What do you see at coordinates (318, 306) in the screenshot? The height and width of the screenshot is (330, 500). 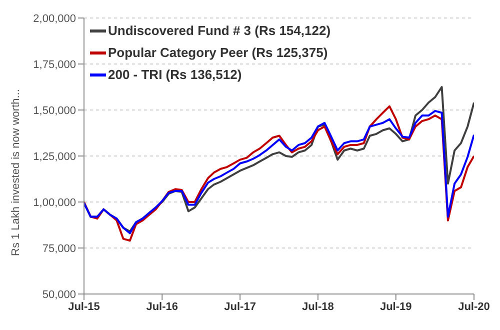 I see `x-tick-label: Jul-18` at bounding box center [318, 306].